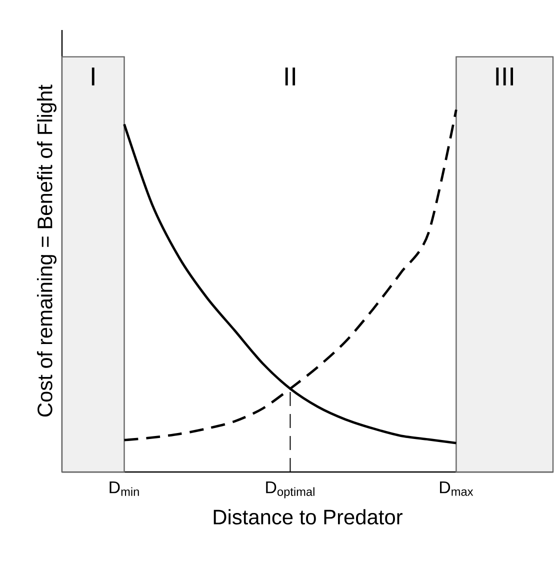 The image size is (555, 563). Describe the element at coordinates (124, 489) in the screenshot. I see `x-tick-label: D$_{min}$` at that location.